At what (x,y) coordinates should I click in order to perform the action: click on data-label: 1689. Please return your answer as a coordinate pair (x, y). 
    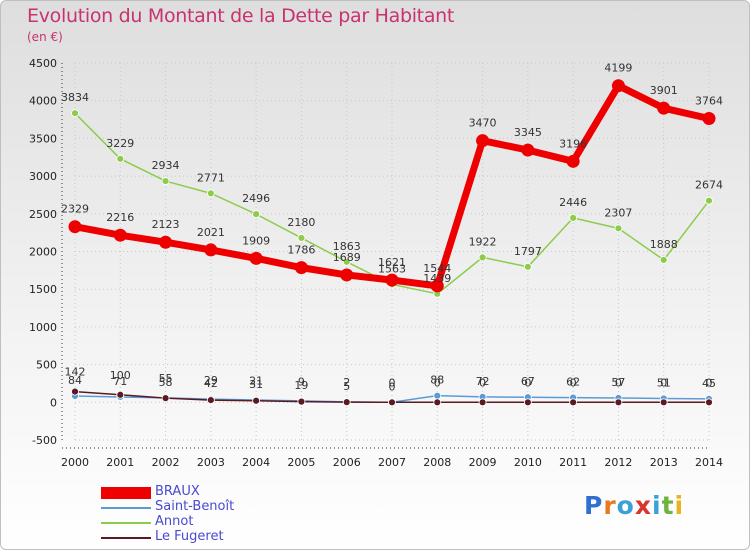
    Looking at the image, I should click on (347, 257).